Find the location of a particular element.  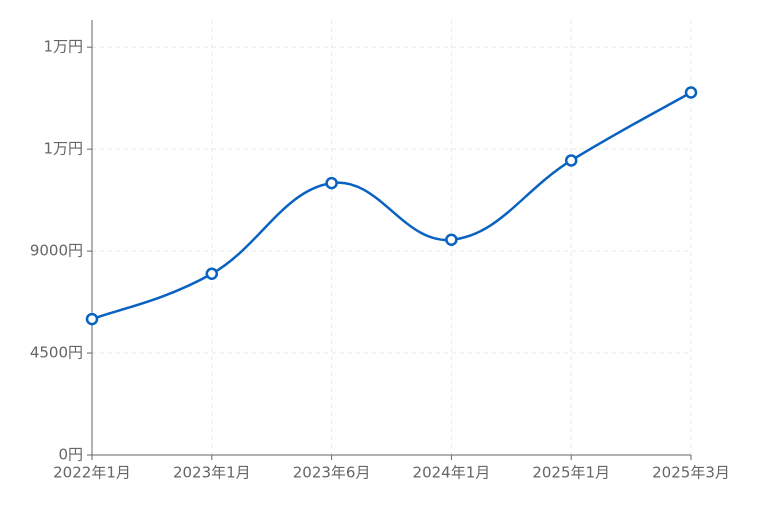

x-tick-label: 2023年6月 is located at coordinates (332, 473).